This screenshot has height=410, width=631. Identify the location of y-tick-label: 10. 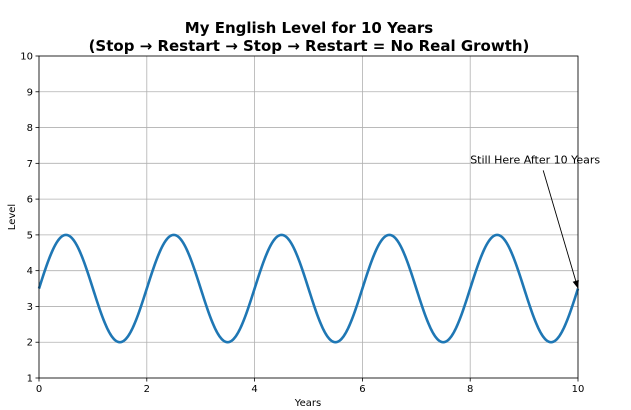
(26, 57).